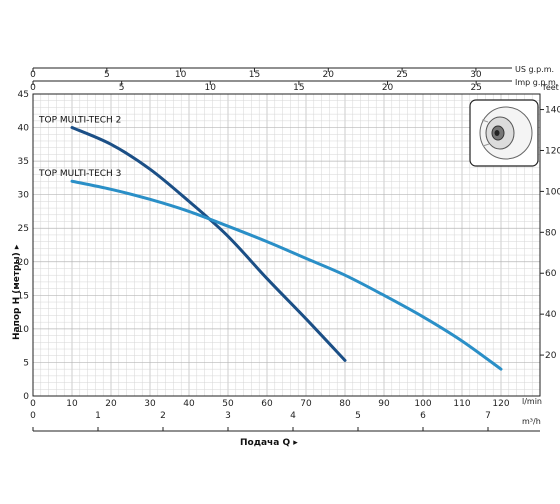 This screenshot has height=504, width=560. What do you see at coordinates (287, 422) in the screenshot?
I see `bottom-axes: l/min m³/h Подача Q ▸` at bounding box center [287, 422].